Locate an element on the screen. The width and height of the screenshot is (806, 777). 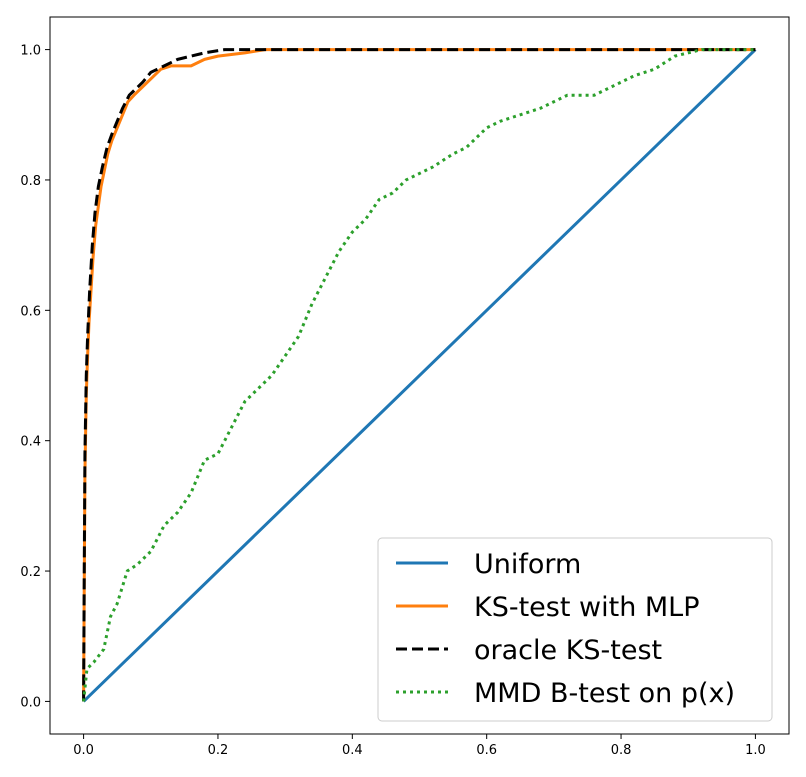
y-tick-label-2: 0.4 is located at coordinates (30, 442).